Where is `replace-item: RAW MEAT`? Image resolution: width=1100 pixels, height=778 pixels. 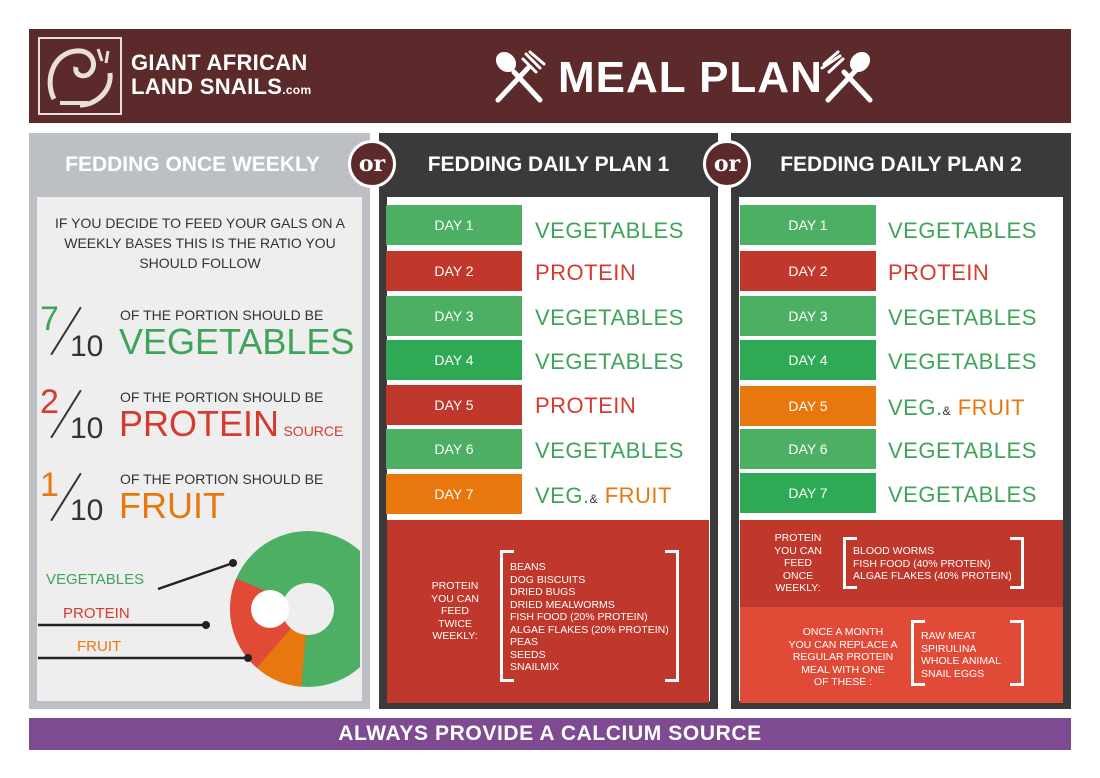
replace-item: RAW MEAT is located at coordinates (949, 636).